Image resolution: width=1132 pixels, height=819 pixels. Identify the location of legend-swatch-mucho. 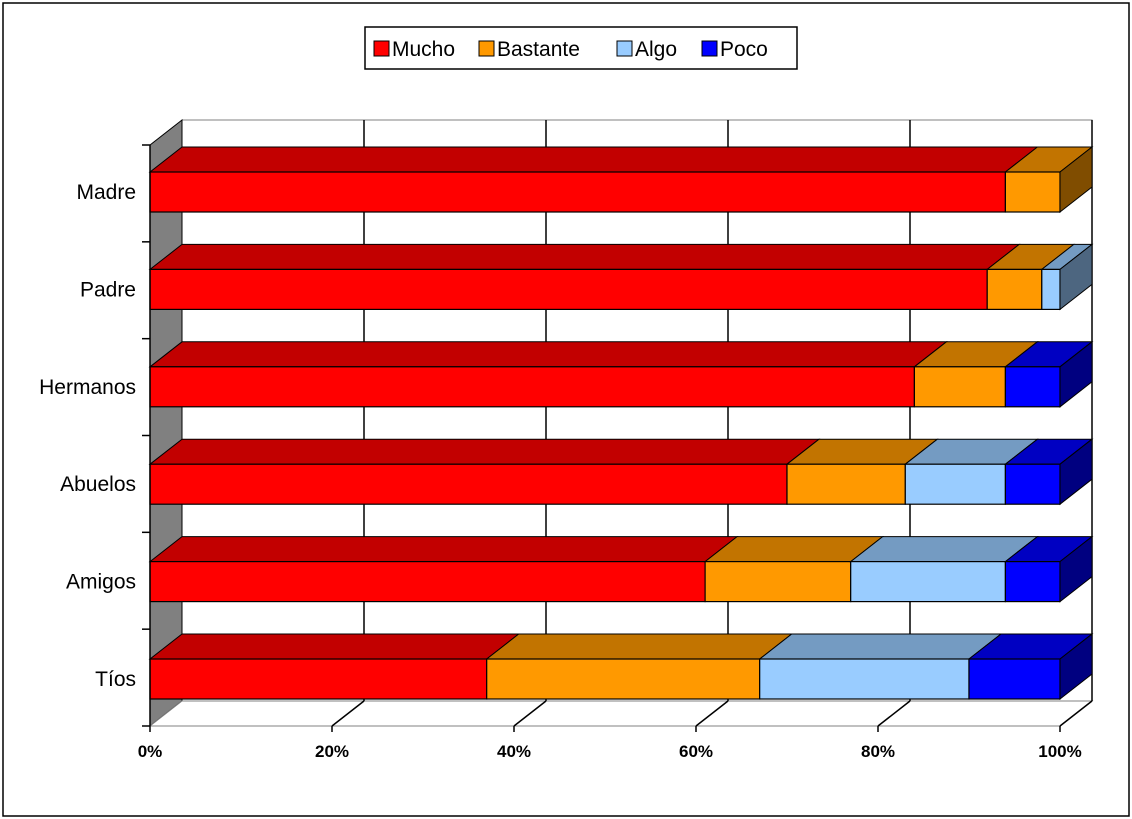
(381, 48).